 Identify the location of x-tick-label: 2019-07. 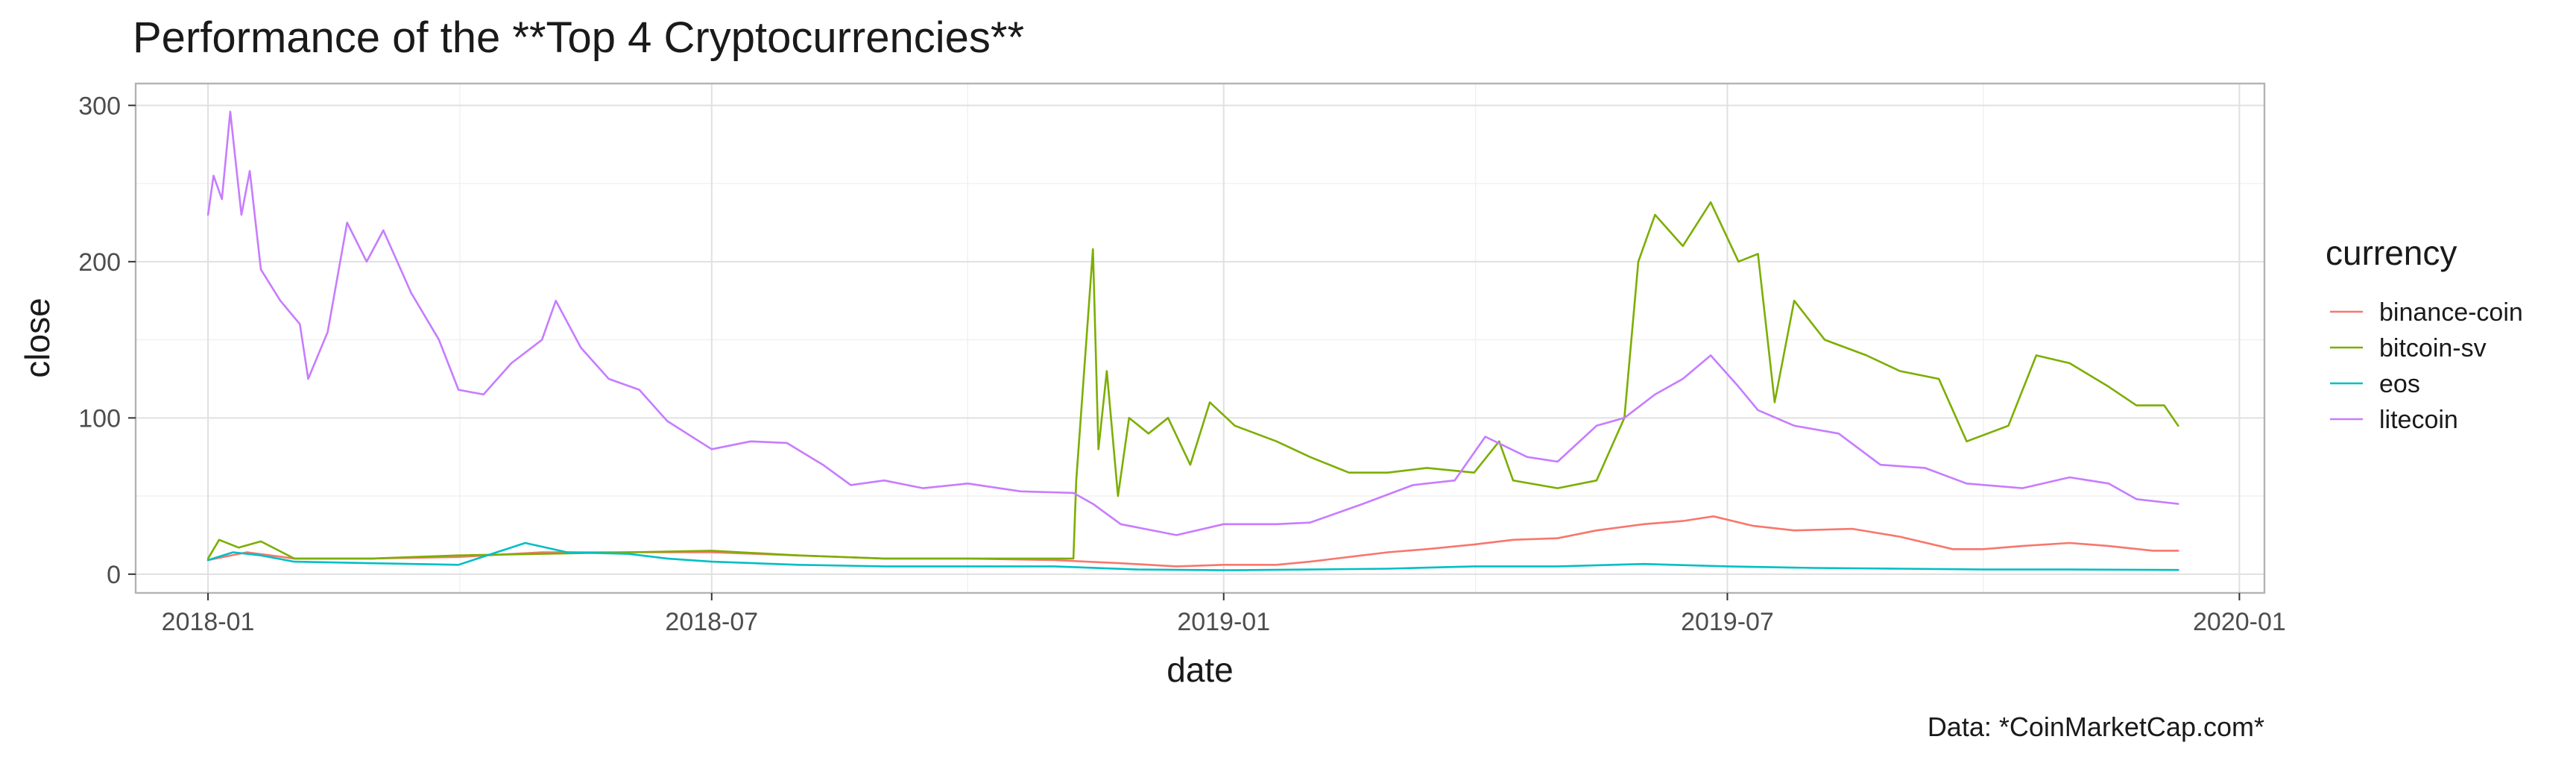
(1727, 622).